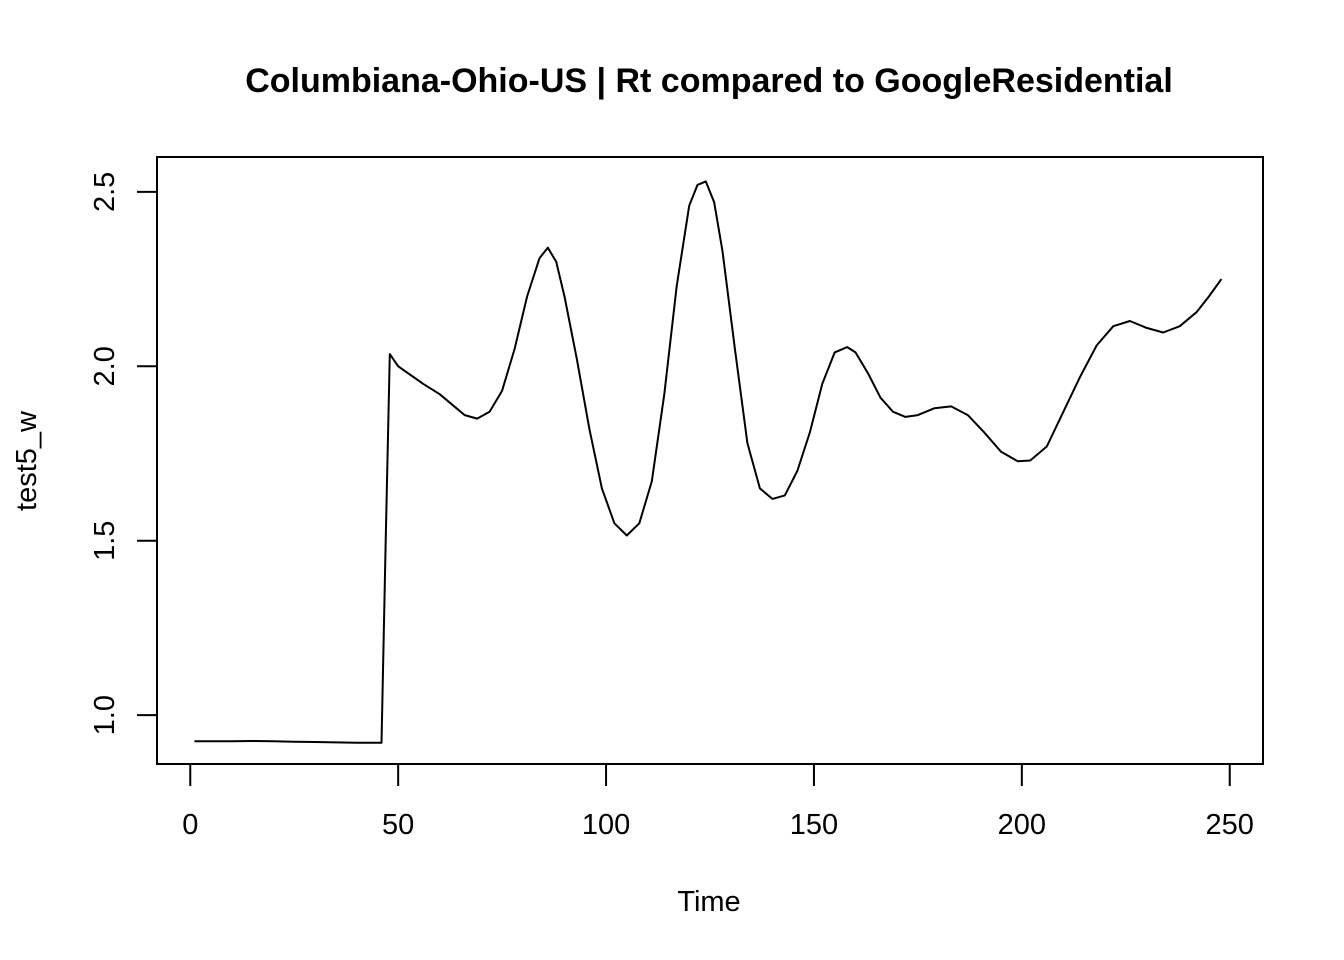 This screenshot has width=1344, height=960. Describe the element at coordinates (398, 825) in the screenshot. I see `x-tick-label: 50` at that location.